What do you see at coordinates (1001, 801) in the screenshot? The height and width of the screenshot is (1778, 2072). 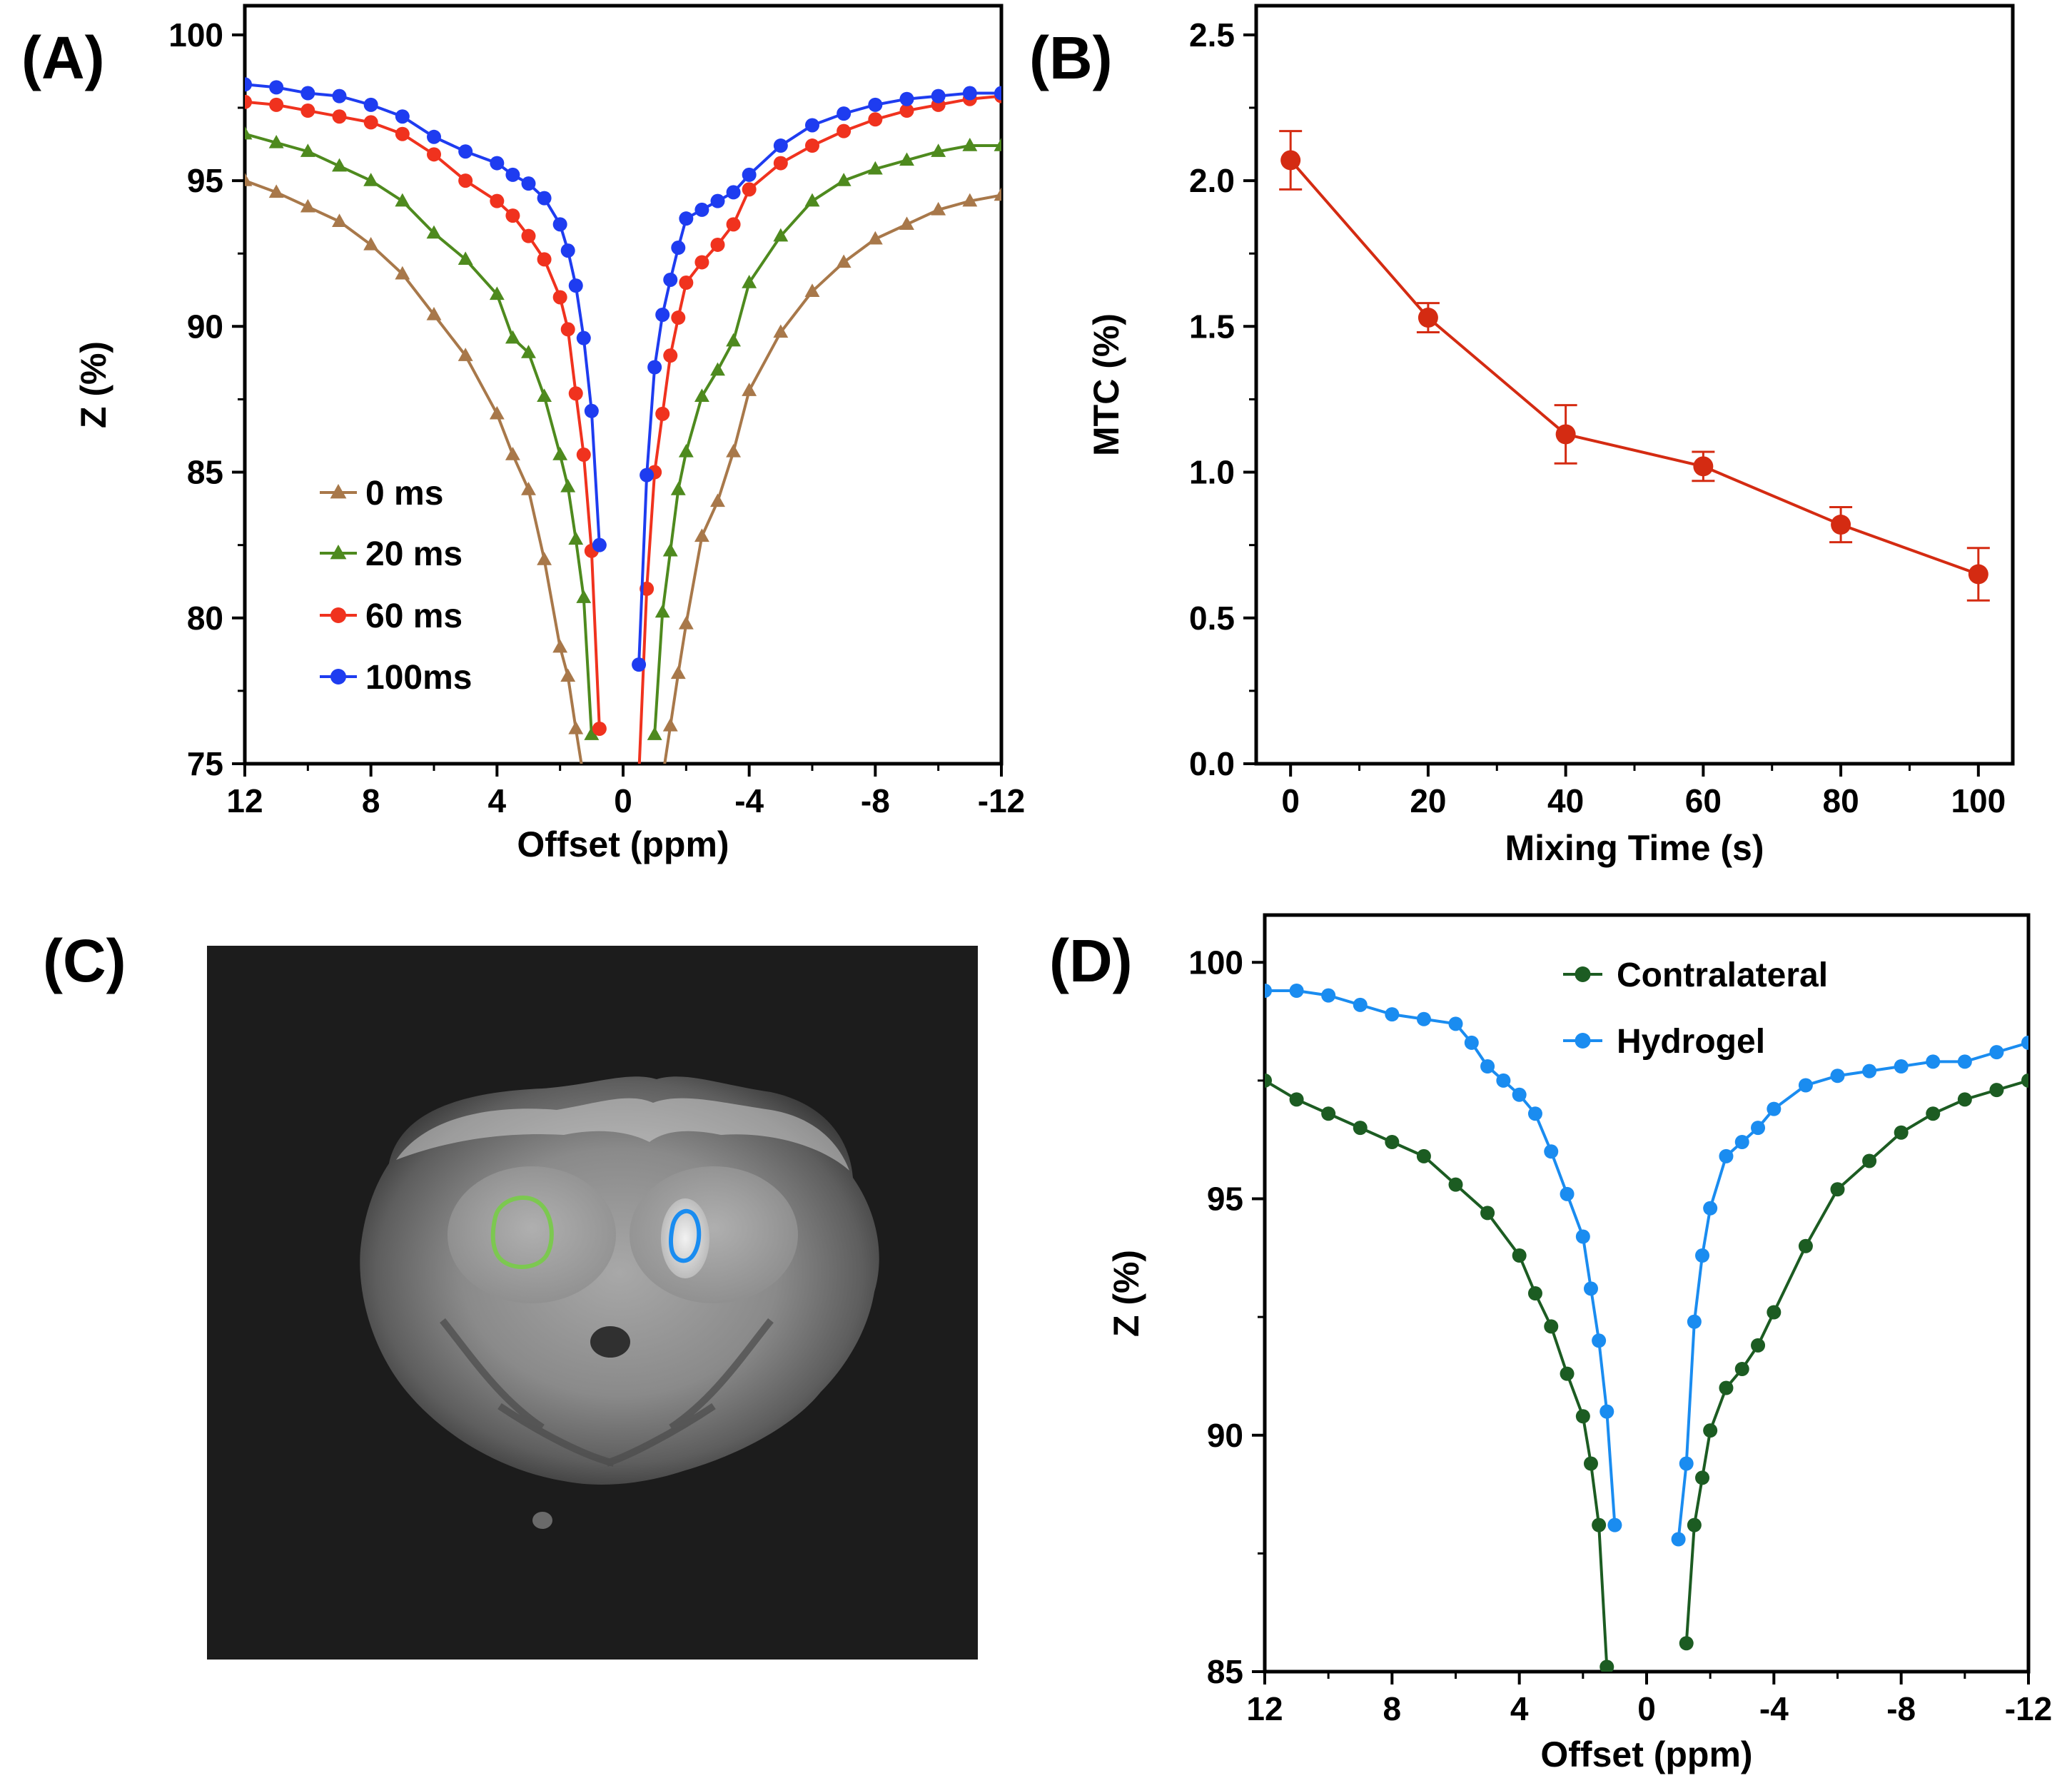 I see `chart-a-xtick-label: -12` at bounding box center [1001, 801].